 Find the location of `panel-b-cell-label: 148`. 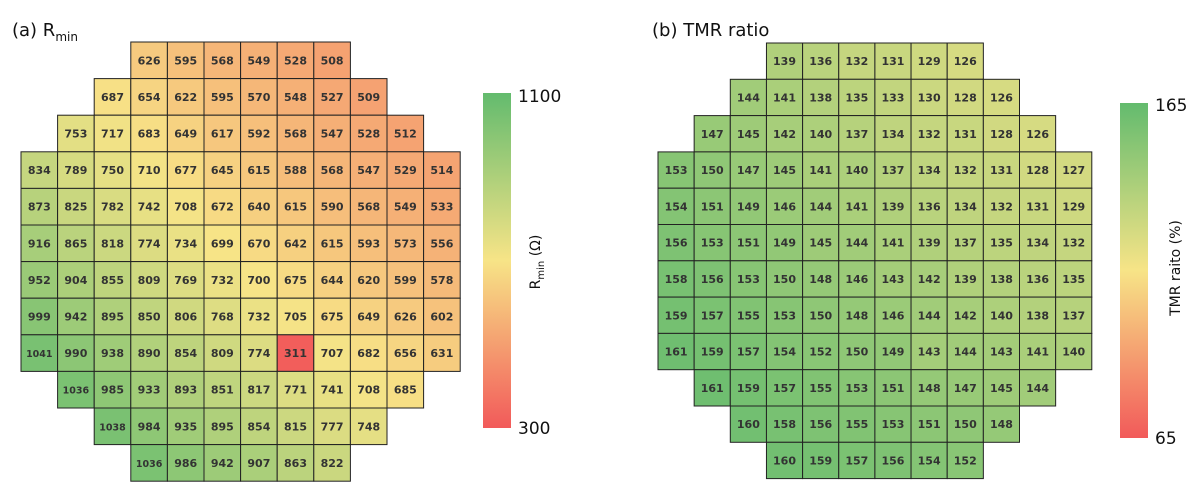

panel-b-cell-label: 148 is located at coordinates (1001, 424).